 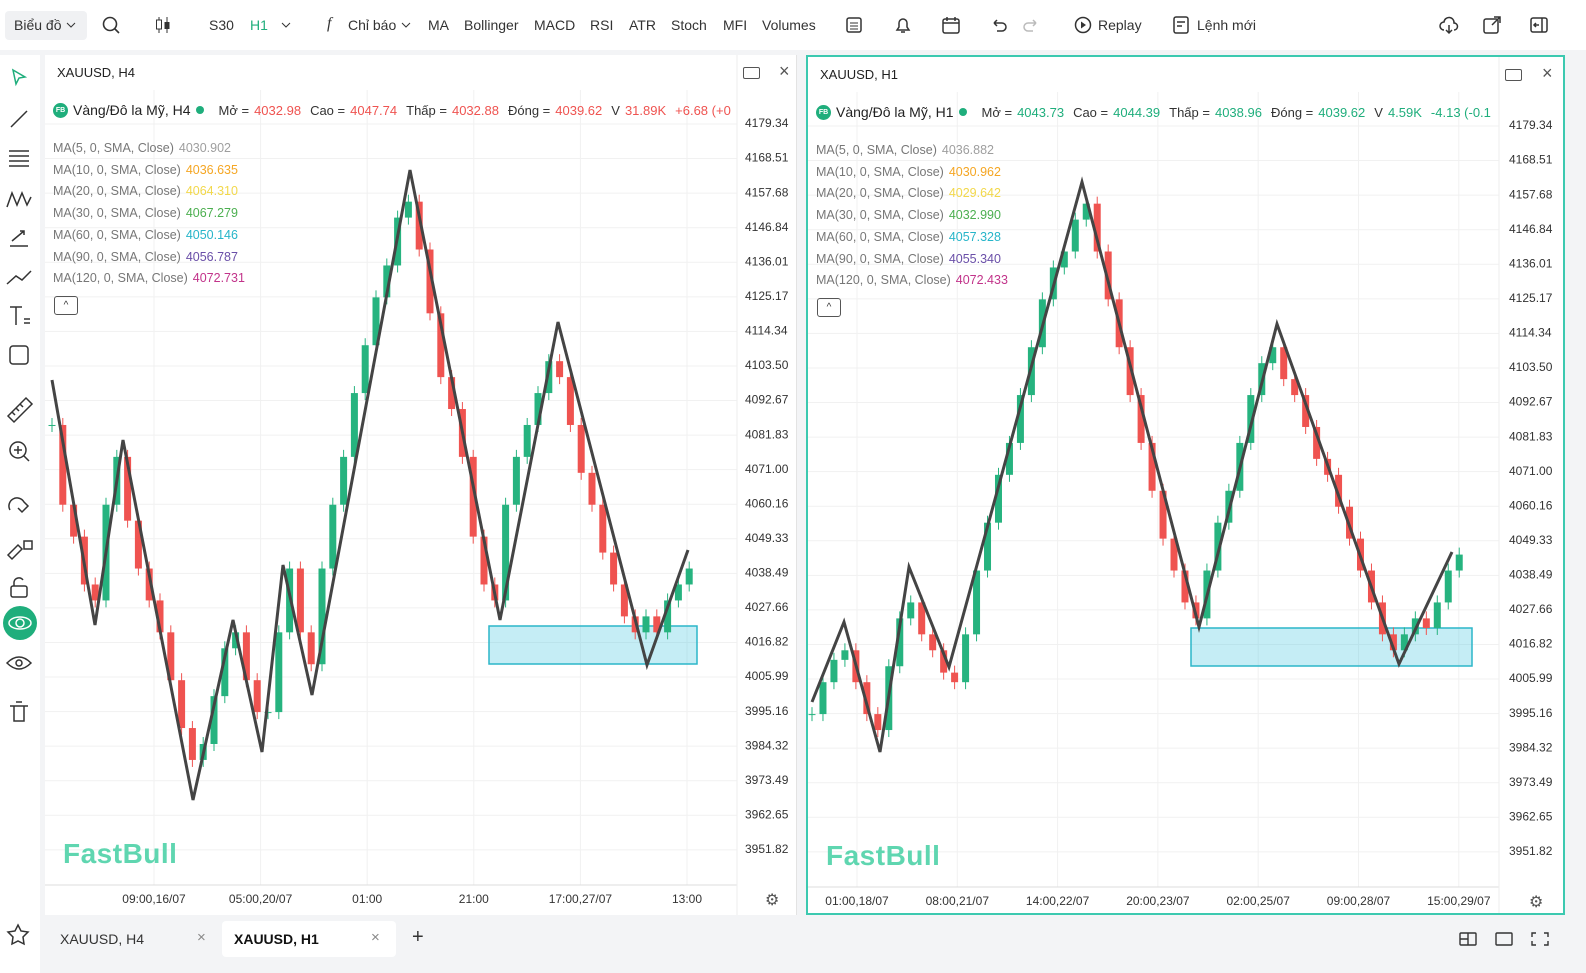 I want to click on emoji-tool, so click(x=19, y=355).